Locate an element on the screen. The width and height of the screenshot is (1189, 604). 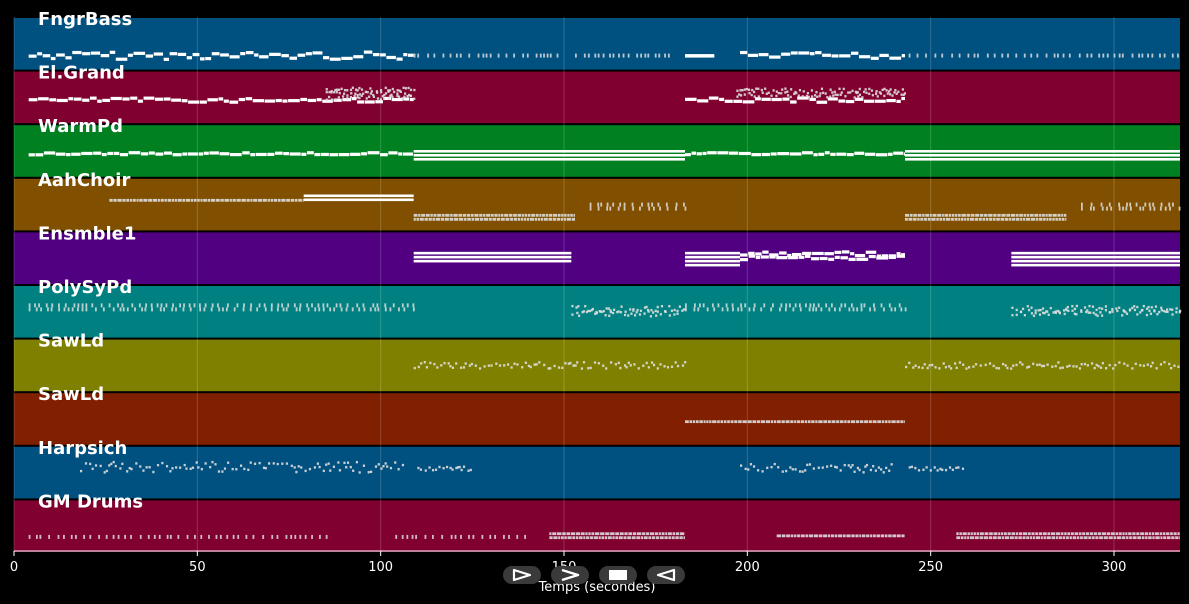
tick-label: 300 is located at coordinates (1114, 567).